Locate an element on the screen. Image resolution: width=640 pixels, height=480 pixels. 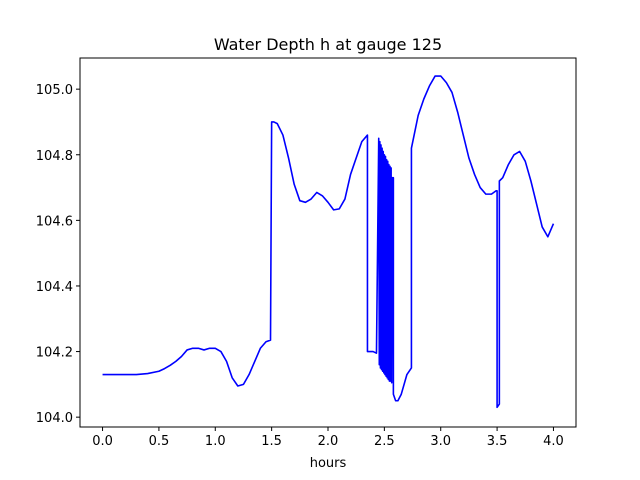
y-tick-label: 104.8 is located at coordinates (54, 156).